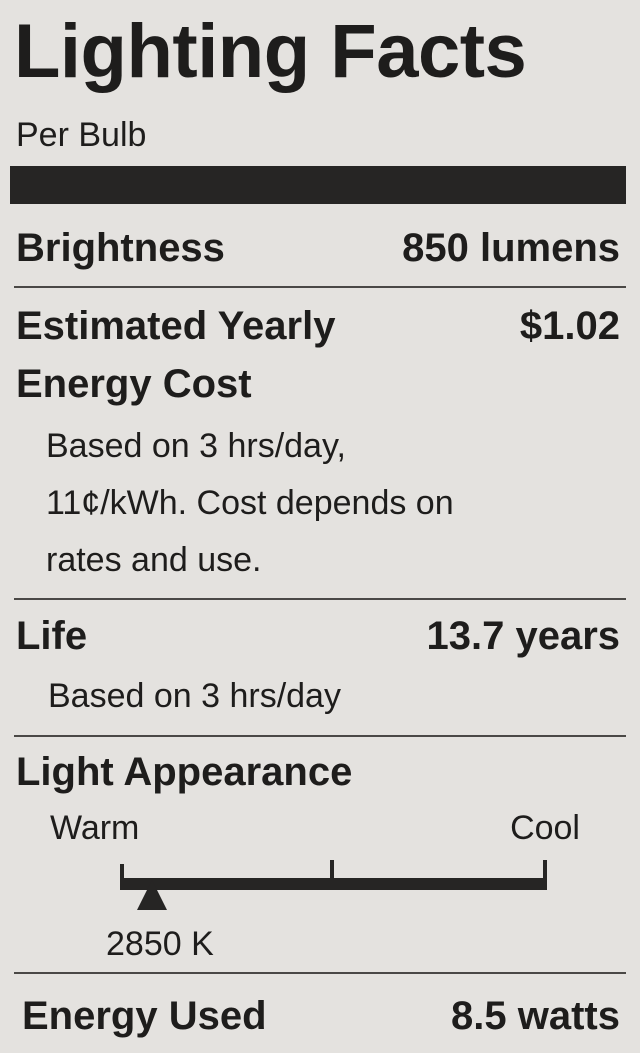  Describe the element at coordinates (535, 1016) in the screenshot. I see `energy-value: 8.5 watts` at that location.